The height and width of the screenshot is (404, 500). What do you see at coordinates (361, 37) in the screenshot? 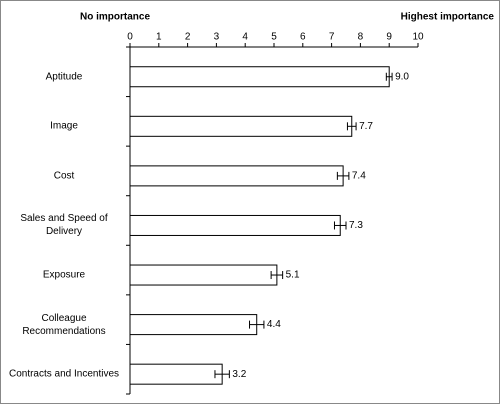
I see `x-tick-label: 8` at bounding box center [361, 37].